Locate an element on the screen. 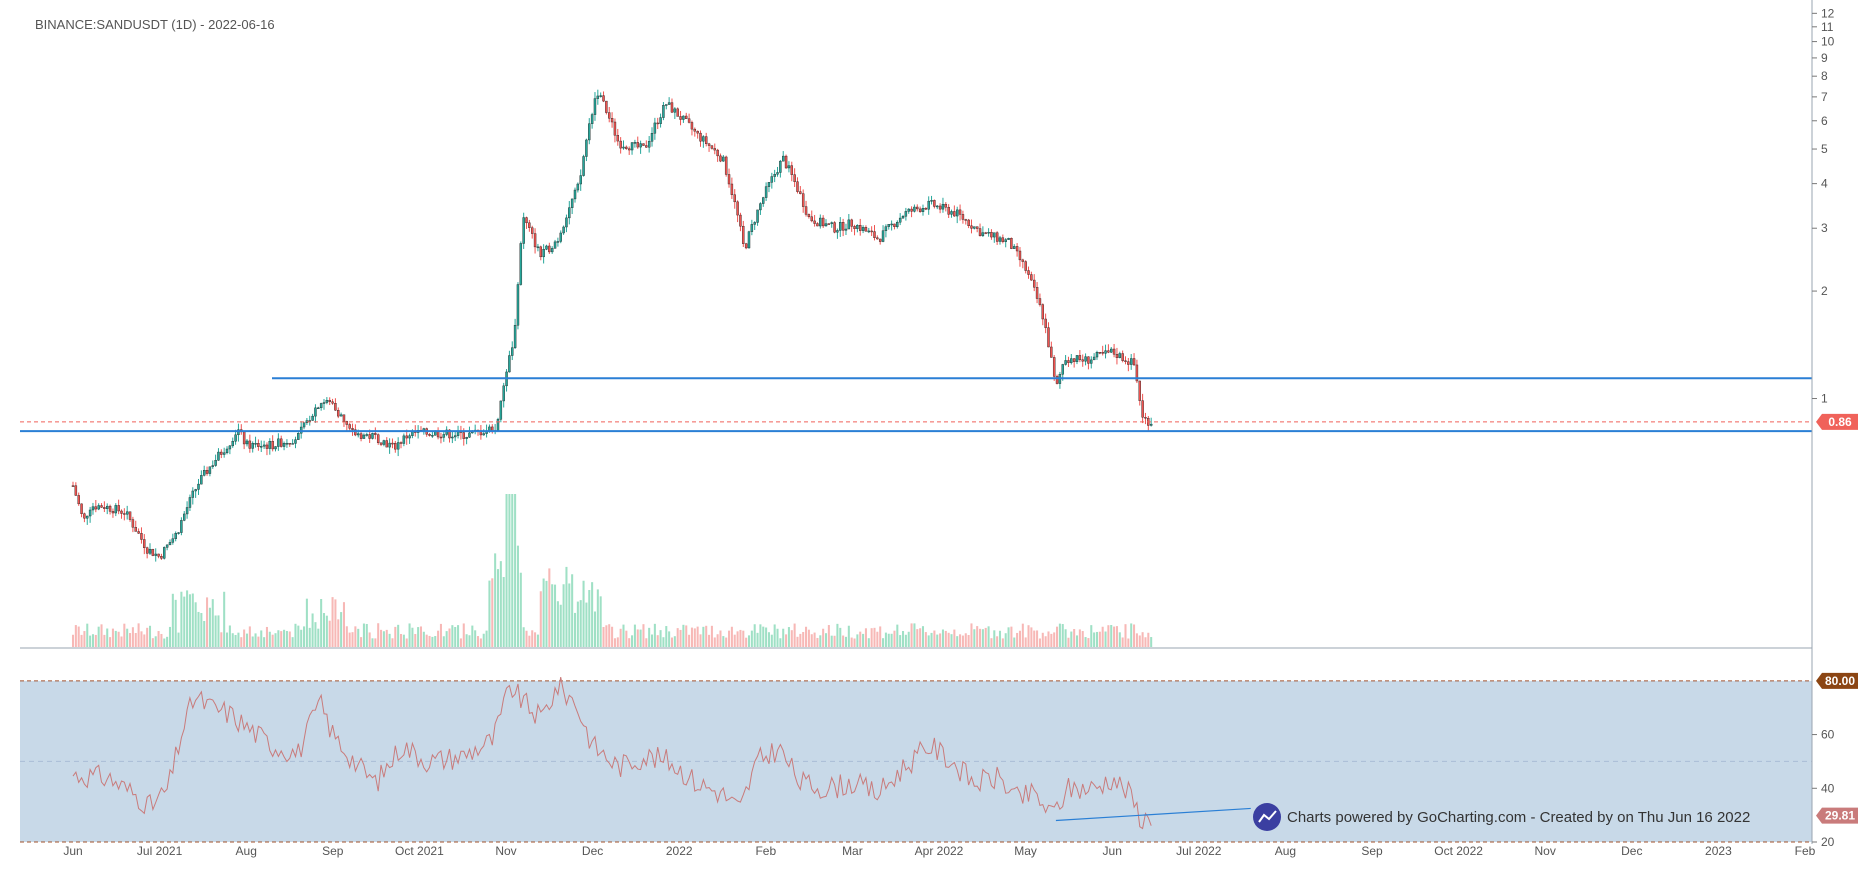 The image size is (1863, 876). horizontal-levels is located at coordinates (916, 405).